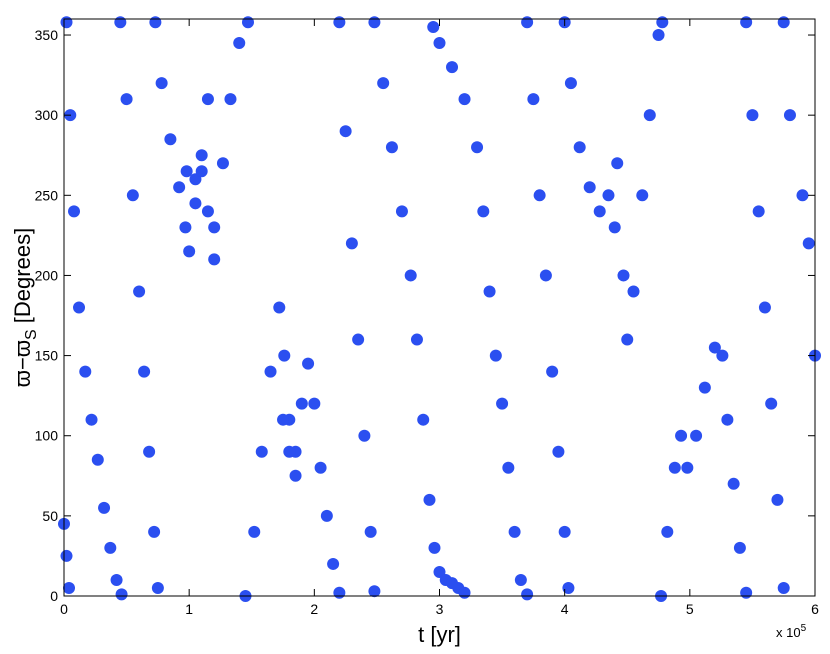 This screenshot has height=654, width=830. What do you see at coordinates (690, 609) in the screenshot?
I see `x-tick-label: 5` at bounding box center [690, 609].